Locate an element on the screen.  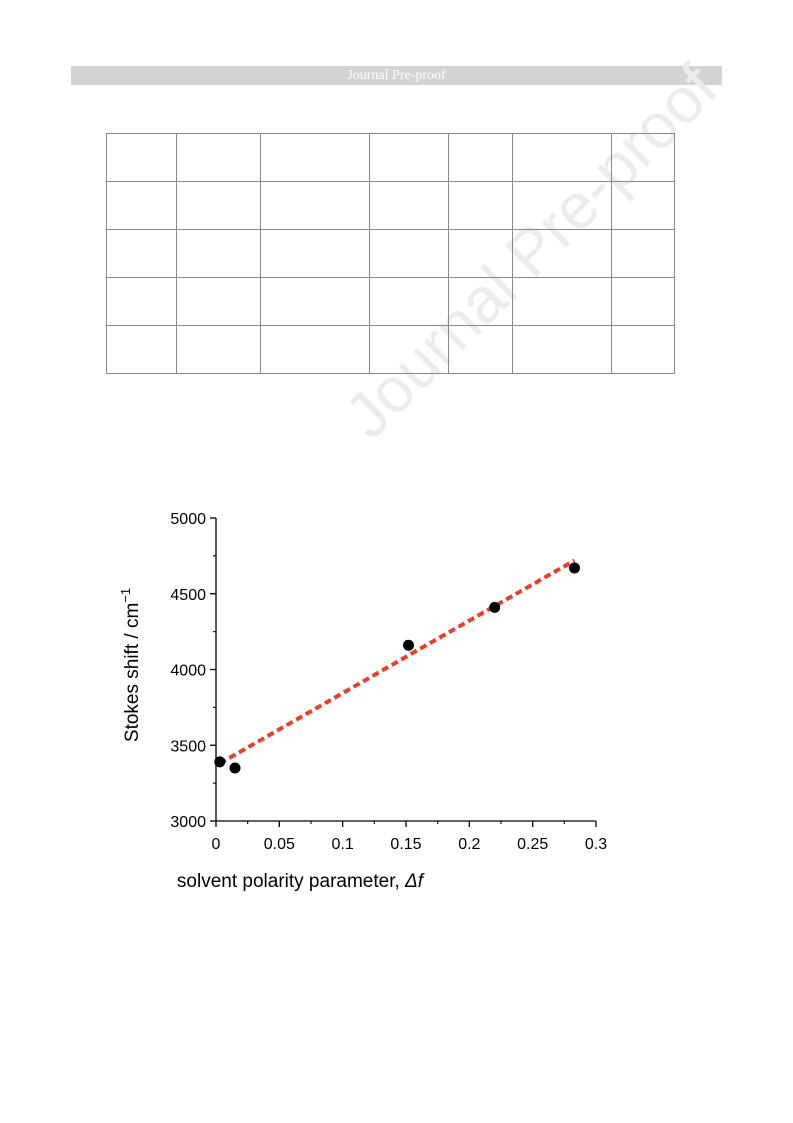
x-axis: 0 0.05 0.1 0.15 0.2 0.25 0.3 is located at coordinates (409, 836).